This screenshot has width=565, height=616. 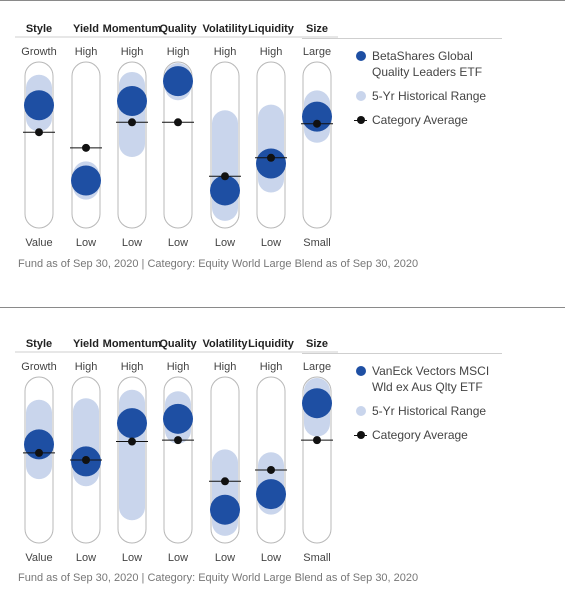 I want to click on legend-fund-line-2: Wld ex Aus Qlty ETF, so click(x=427, y=387).